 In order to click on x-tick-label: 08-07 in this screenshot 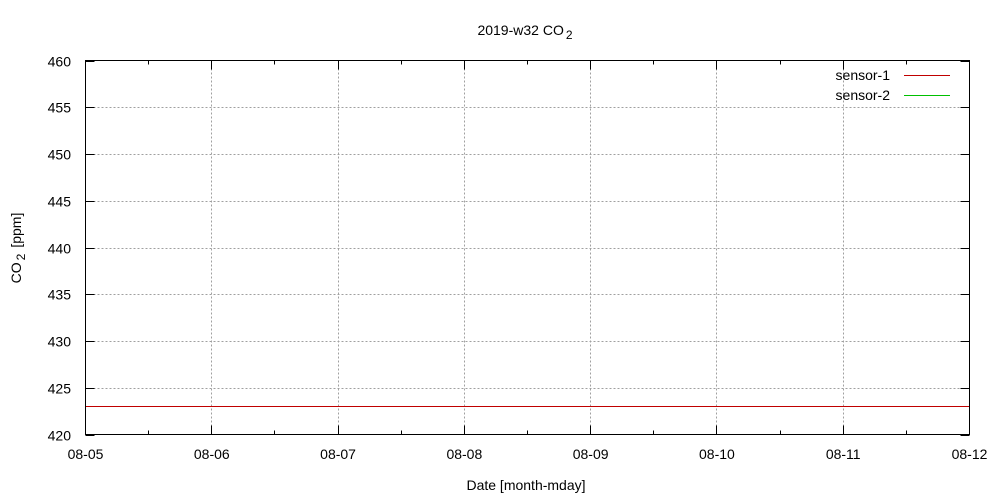, I will do `click(338, 454)`.